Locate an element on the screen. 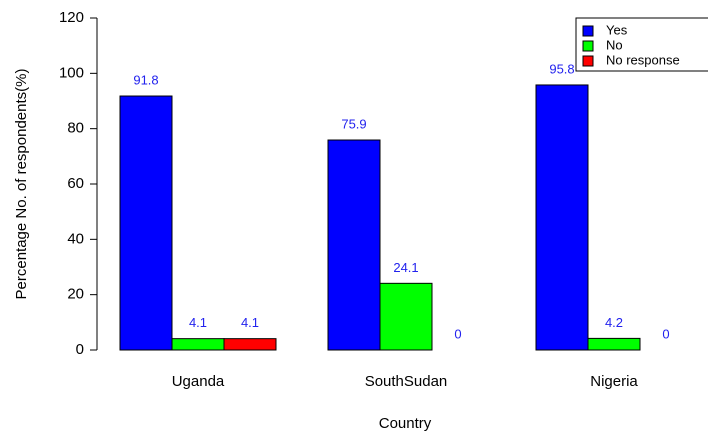  value-label: 75.9 is located at coordinates (353, 123).